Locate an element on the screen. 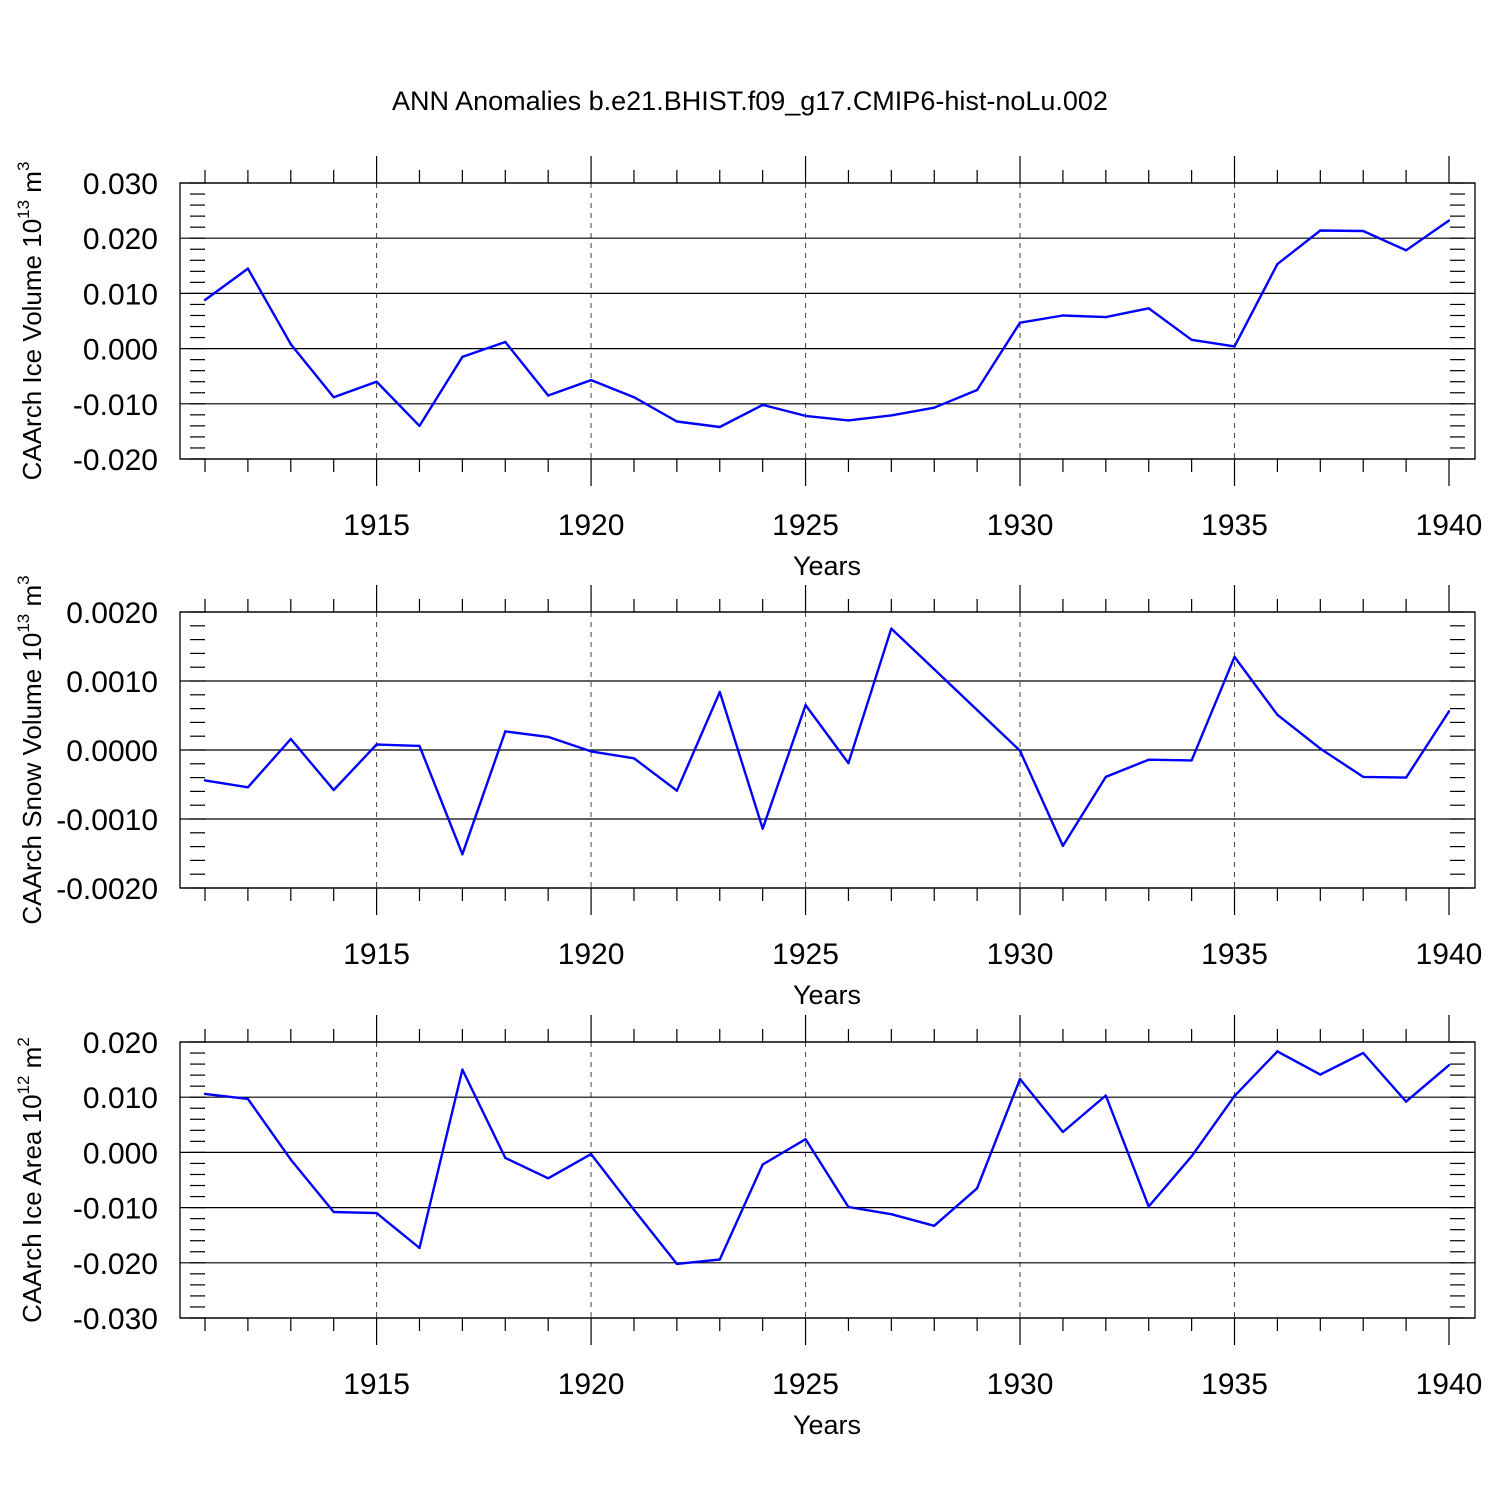 The height and width of the screenshot is (1500, 1500). y-tick-label: 0.030 is located at coordinates (120, 184).